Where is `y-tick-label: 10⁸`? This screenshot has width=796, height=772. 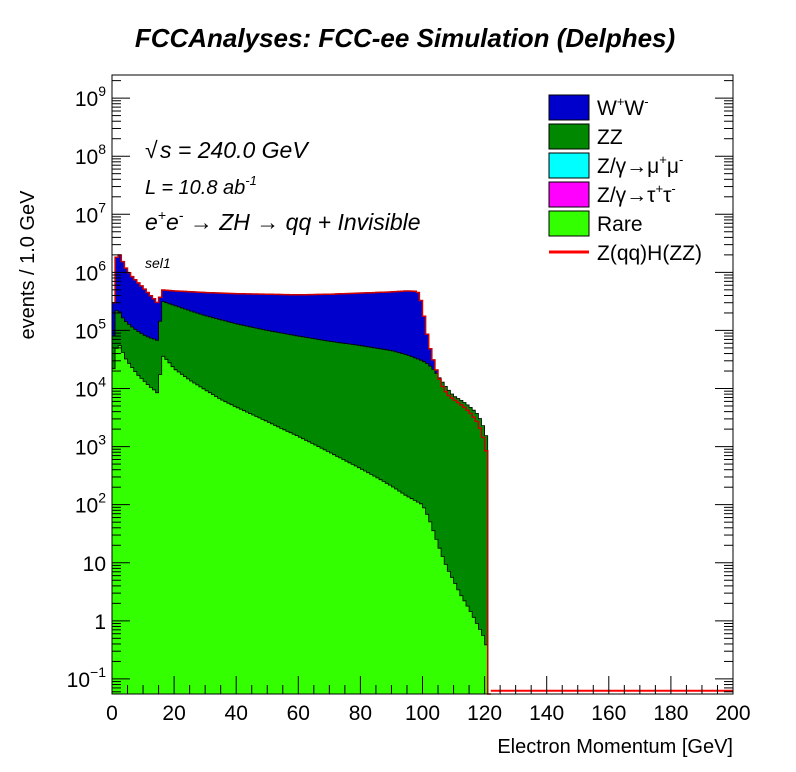 y-tick-label: 10⁸ is located at coordinates (90, 155).